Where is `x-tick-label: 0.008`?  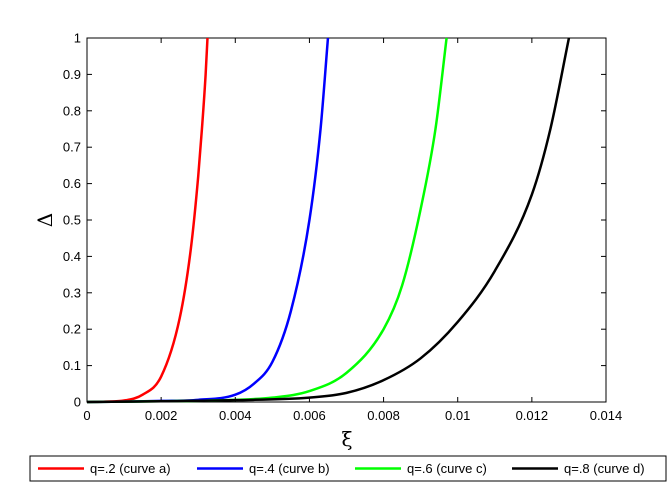
x-tick-label: 0.008 is located at coordinates (383, 415).